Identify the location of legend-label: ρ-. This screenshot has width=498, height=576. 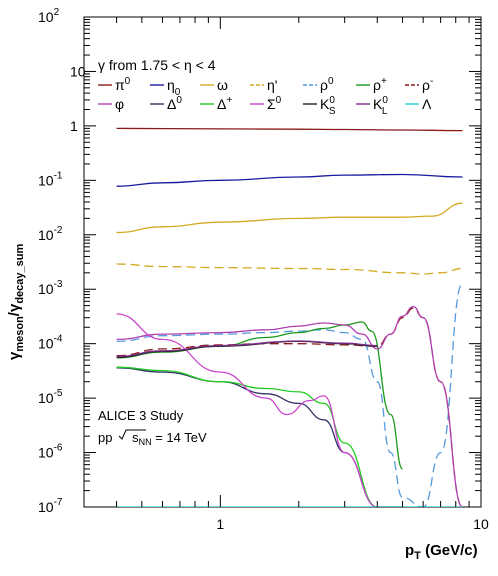
(427, 84).